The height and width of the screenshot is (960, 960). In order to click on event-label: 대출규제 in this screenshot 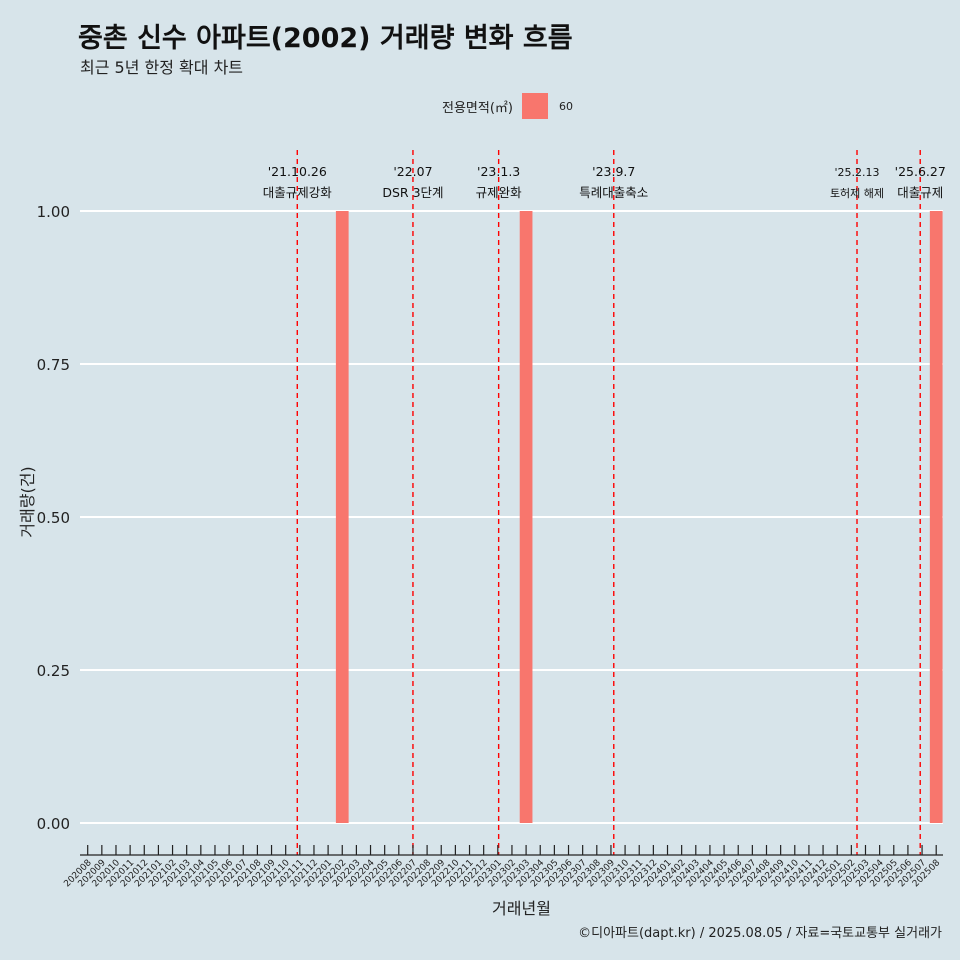, I will do `click(920, 192)`.